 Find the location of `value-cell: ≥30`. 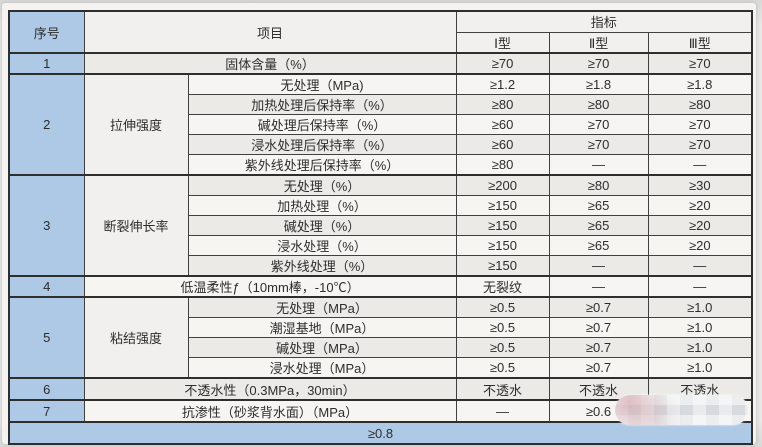

value-cell: ≥30 is located at coordinates (700, 185).